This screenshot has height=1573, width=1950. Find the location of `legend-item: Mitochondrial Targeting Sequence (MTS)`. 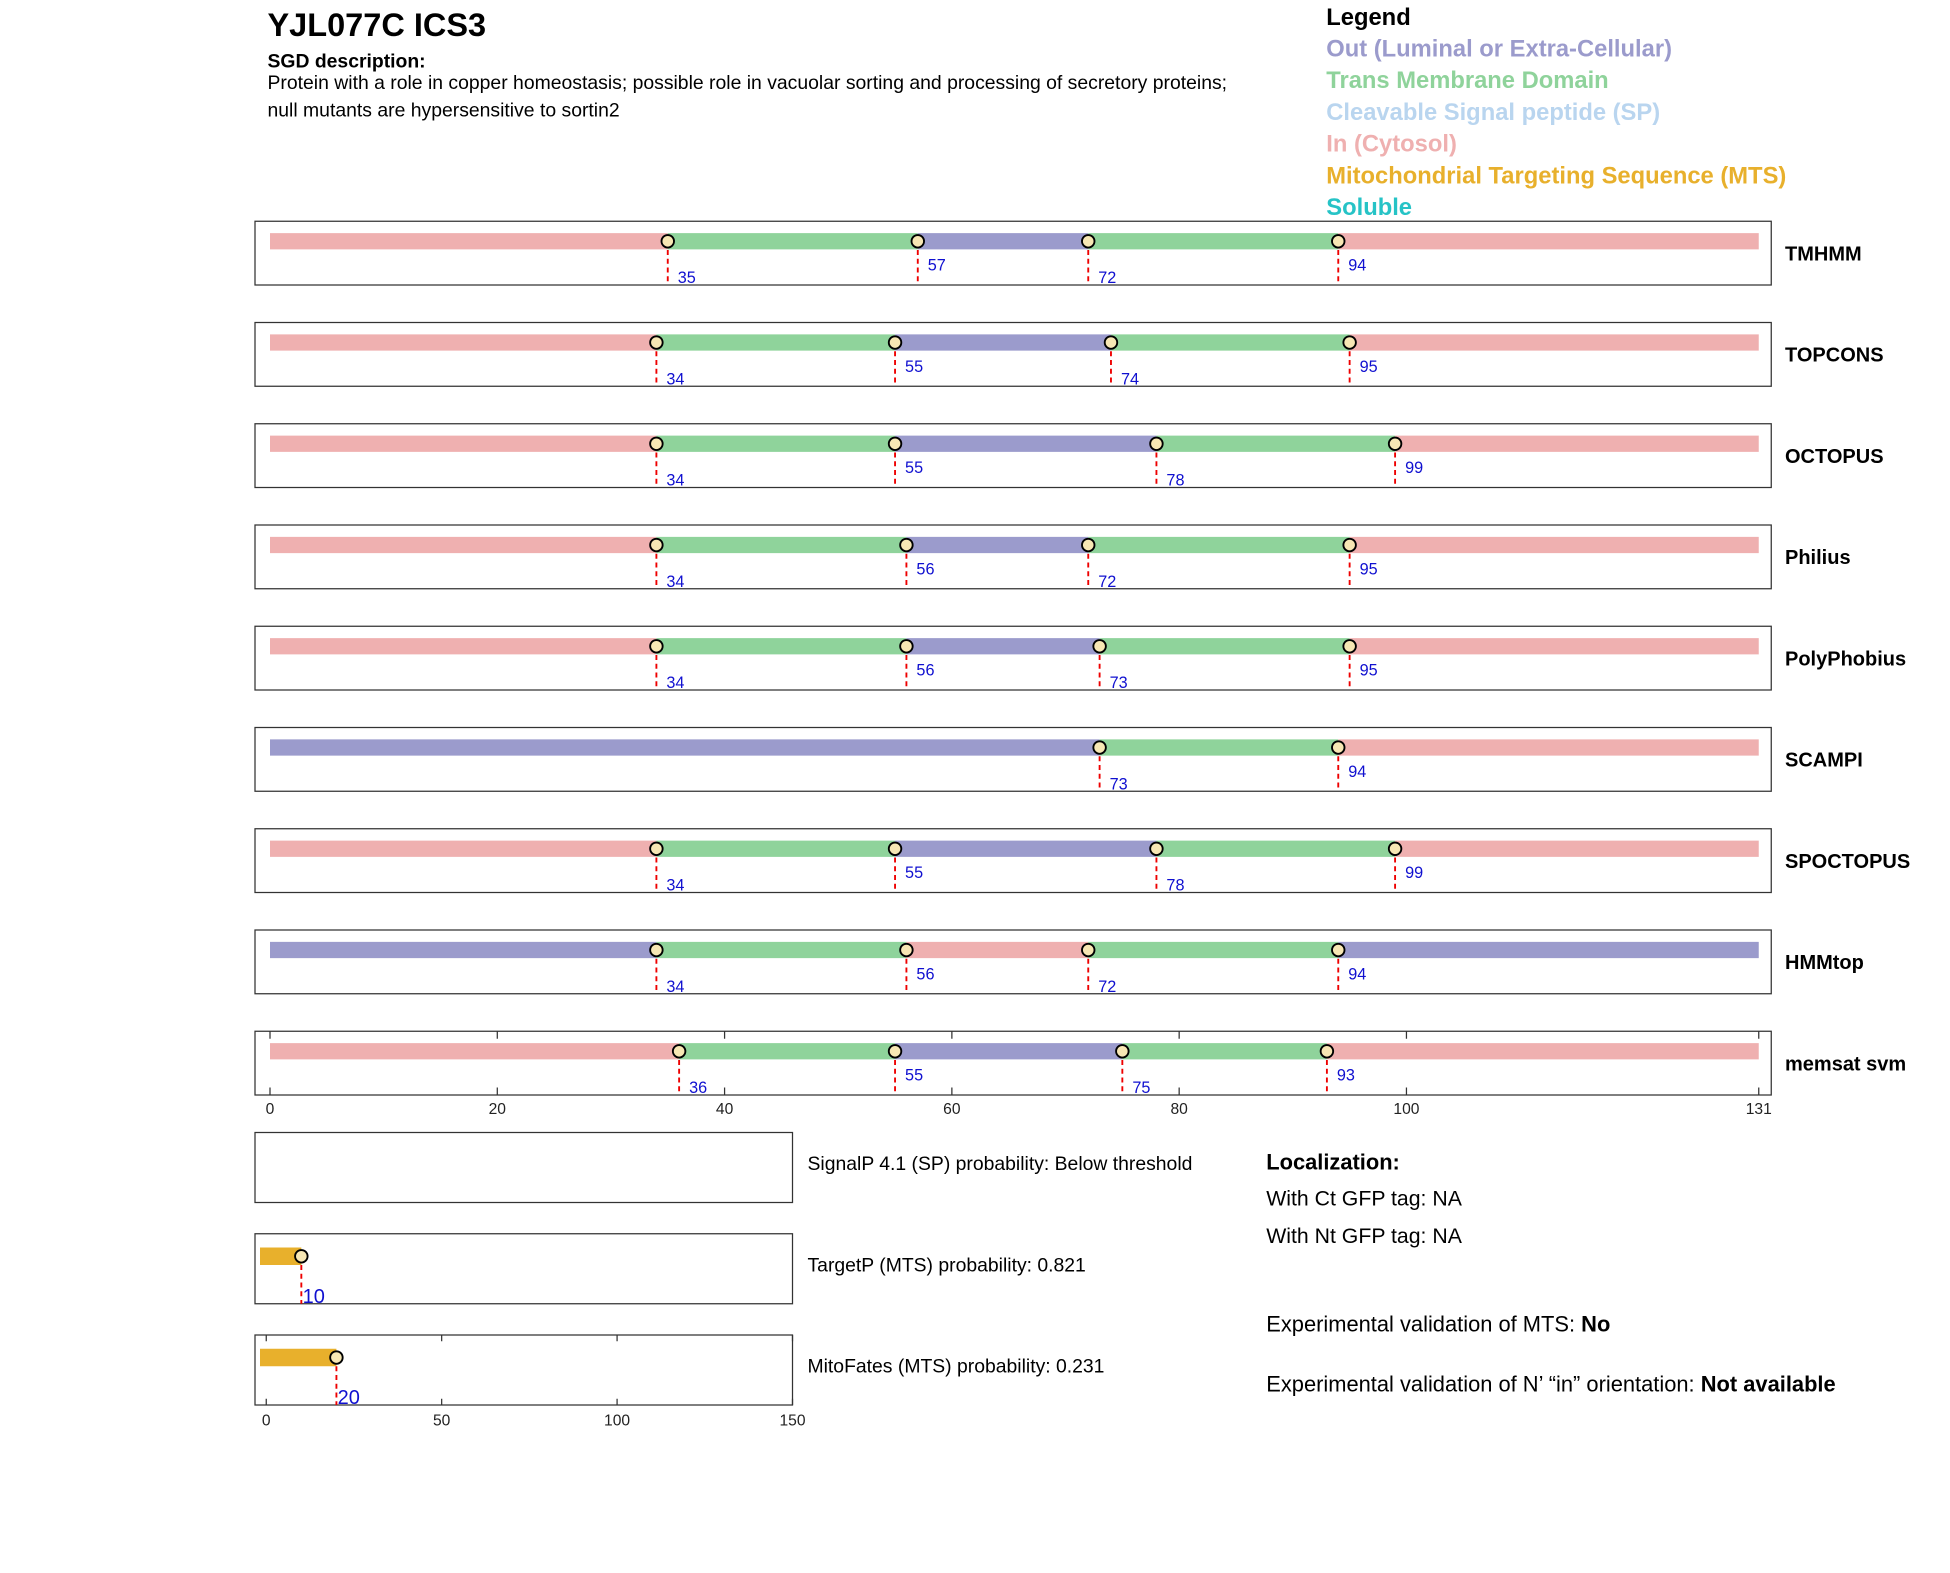

legend-item: Mitochondrial Targeting Sequence (MTS) is located at coordinates (1556, 175).